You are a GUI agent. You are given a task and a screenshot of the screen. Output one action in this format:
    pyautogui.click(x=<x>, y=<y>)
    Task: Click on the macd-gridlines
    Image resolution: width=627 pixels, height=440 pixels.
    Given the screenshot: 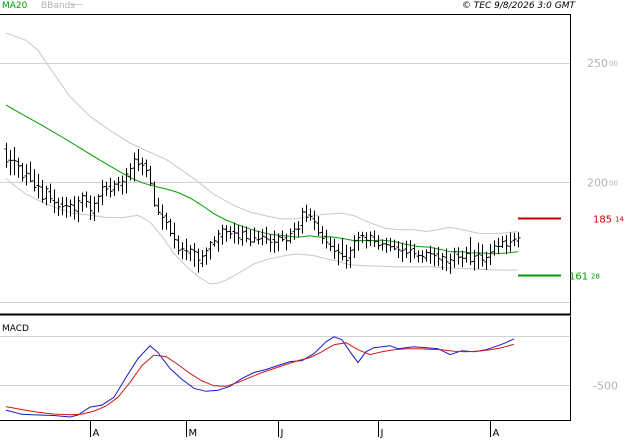 What is the action you would take?
    pyautogui.click(x=285, y=361)
    